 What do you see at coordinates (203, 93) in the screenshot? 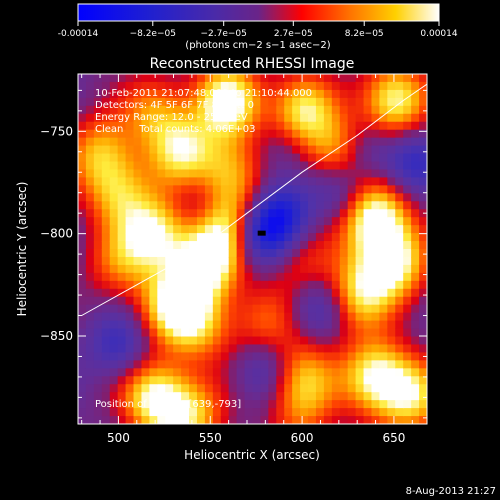
I see `annotation-time-range: 10-Feb-2011 21:07:48.000 to 21:10:44.000` at bounding box center [203, 93].